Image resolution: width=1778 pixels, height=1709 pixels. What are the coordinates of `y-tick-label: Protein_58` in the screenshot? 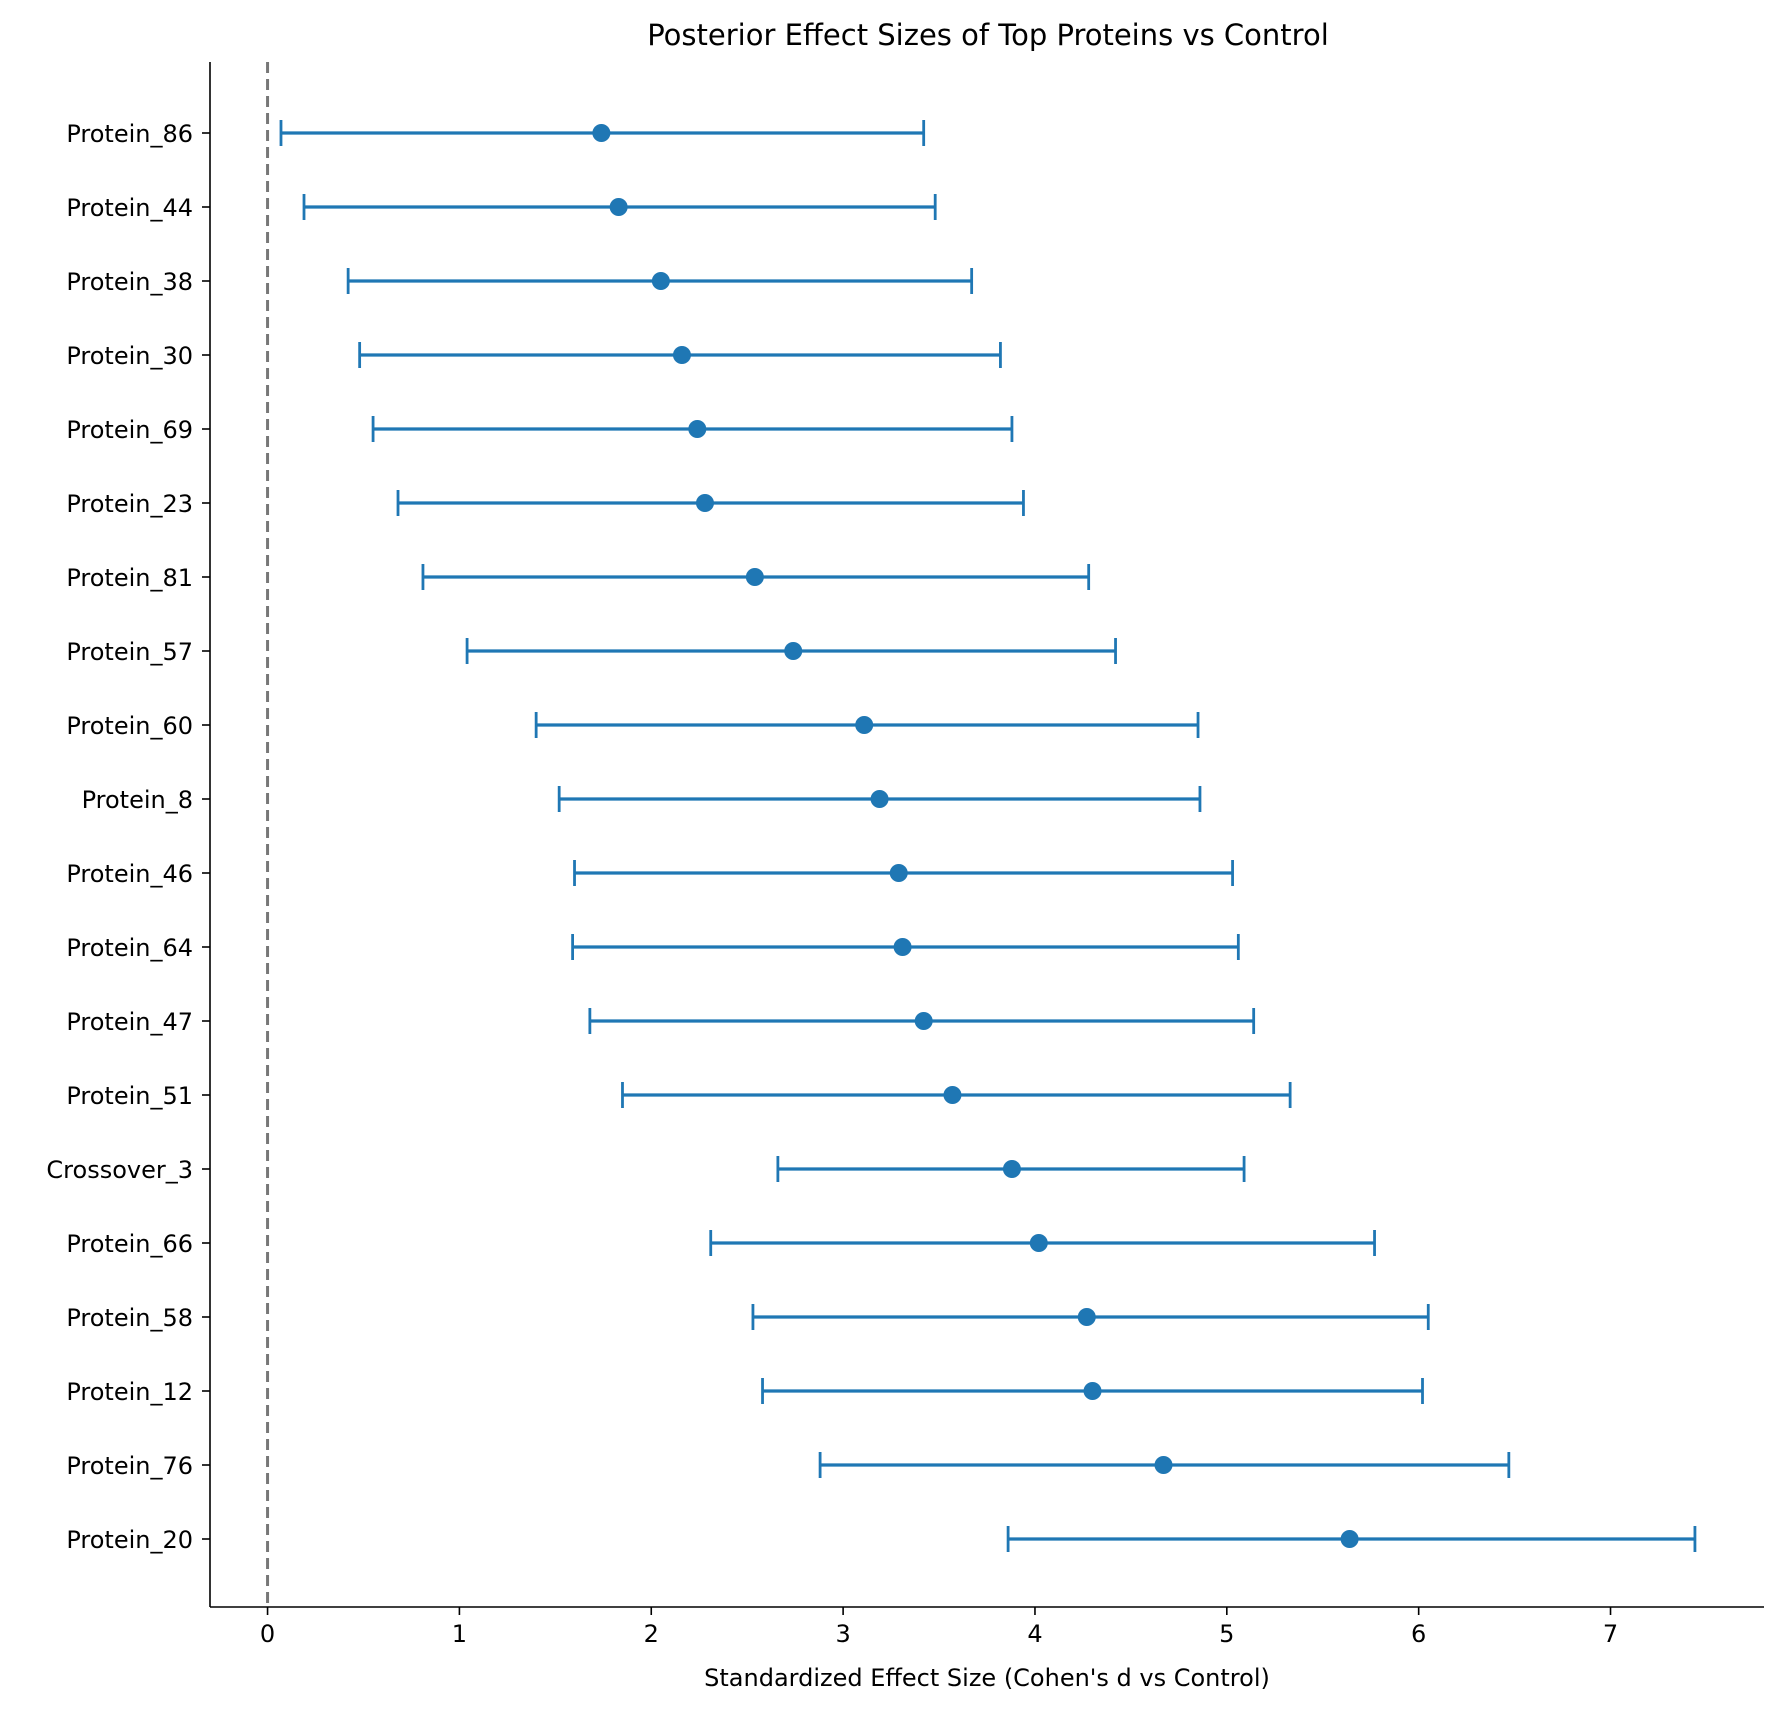 It's located at (129, 1318).